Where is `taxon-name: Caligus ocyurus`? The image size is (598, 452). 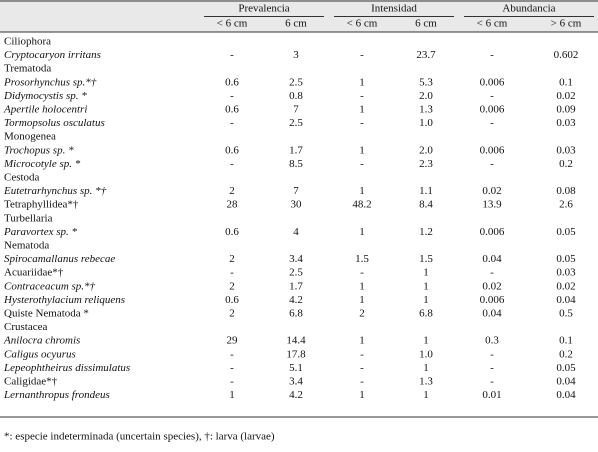
taxon-name: Caligus ocyurus is located at coordinates (40, 354).